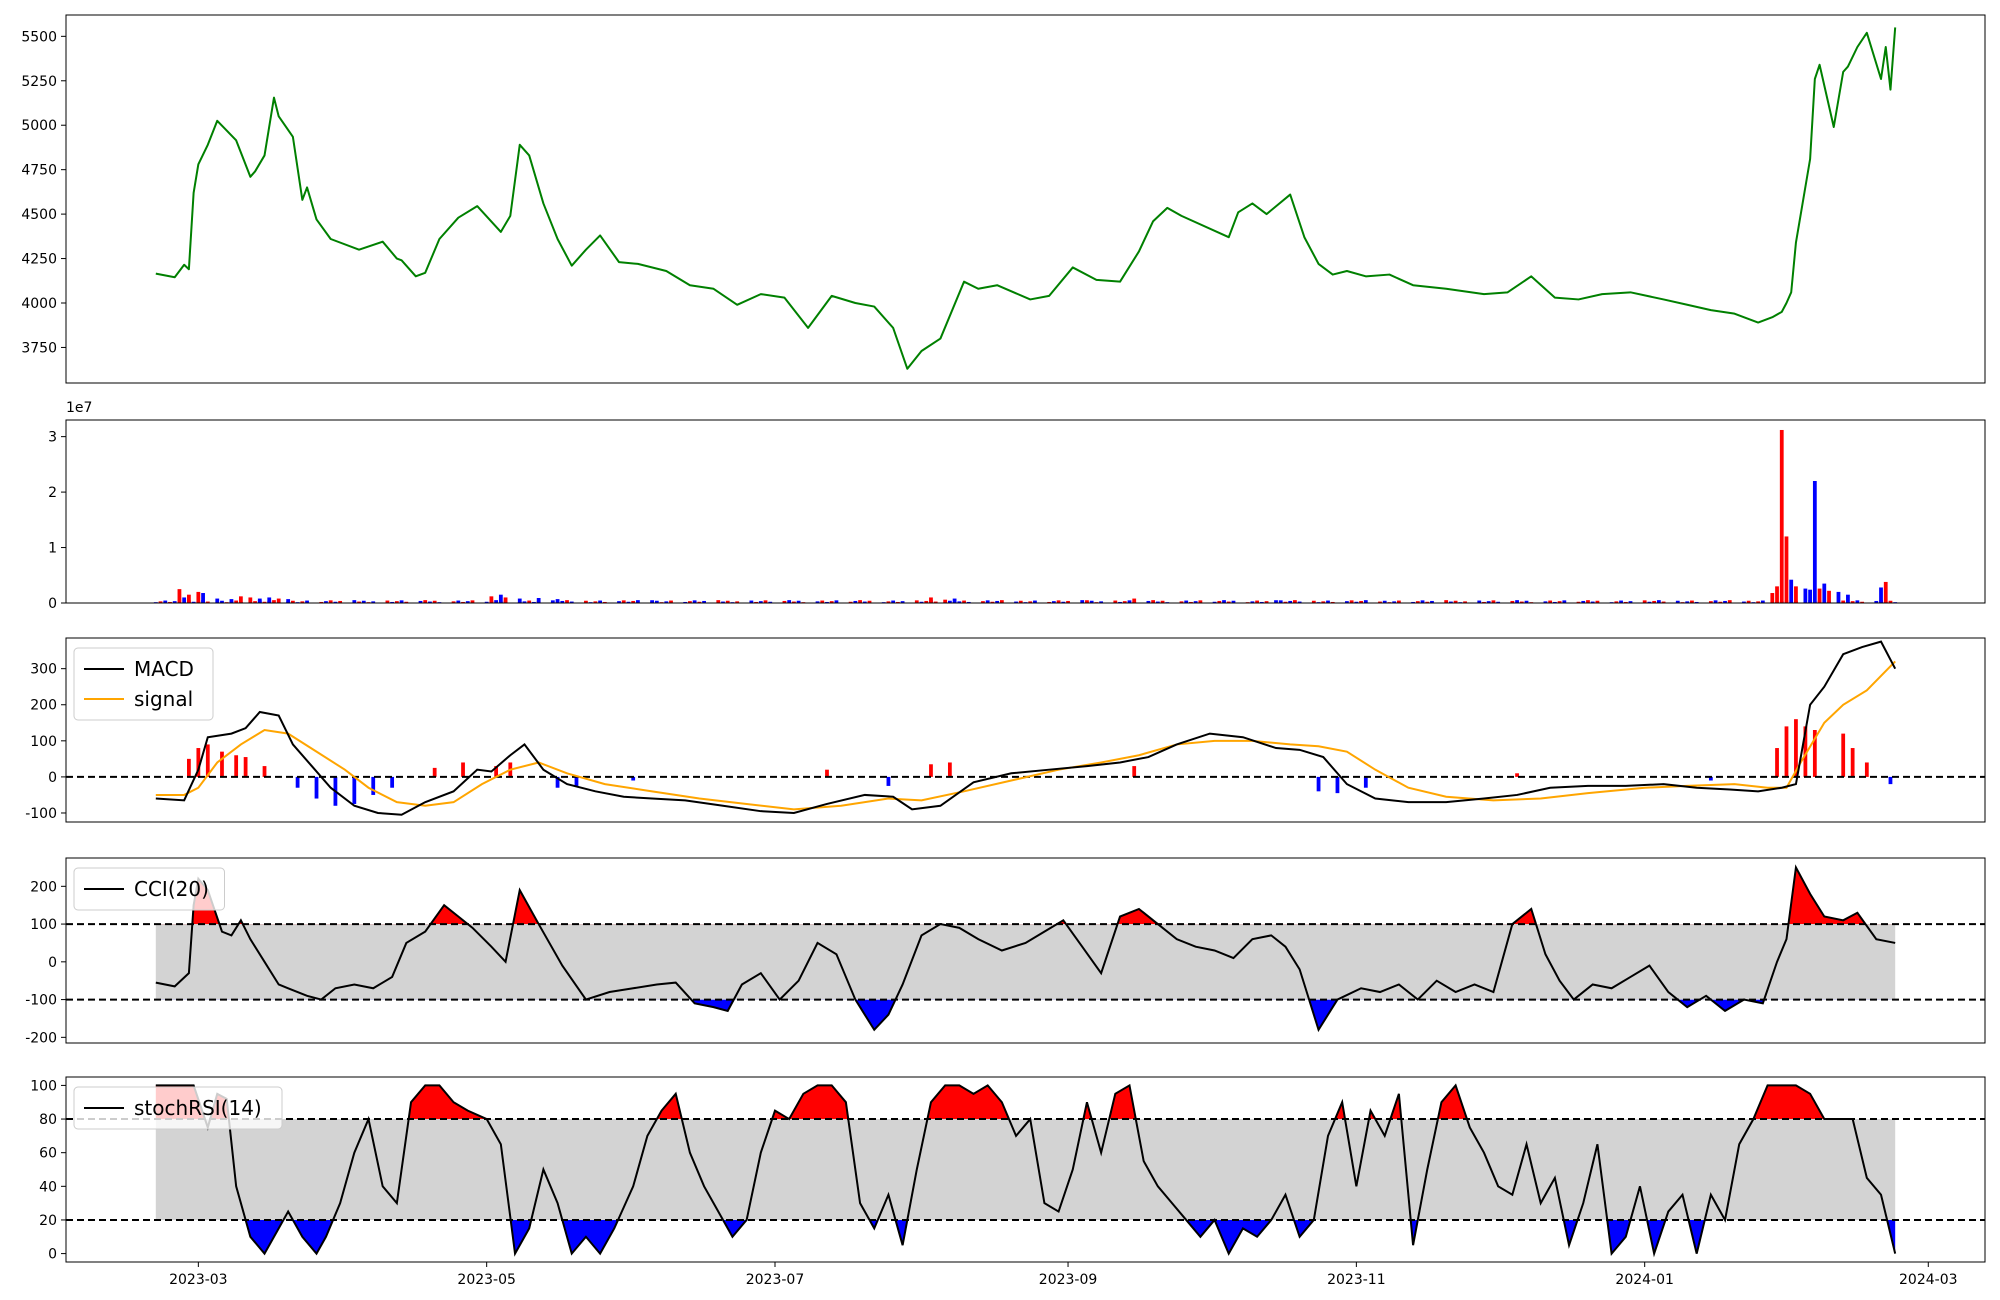 This screenshot has height=1300, width=2000. What do you see at coordinates (1928, 1280) in the screenshot?
I see `xtick-label: 2024-03` at bounding box center [1928, 1280].